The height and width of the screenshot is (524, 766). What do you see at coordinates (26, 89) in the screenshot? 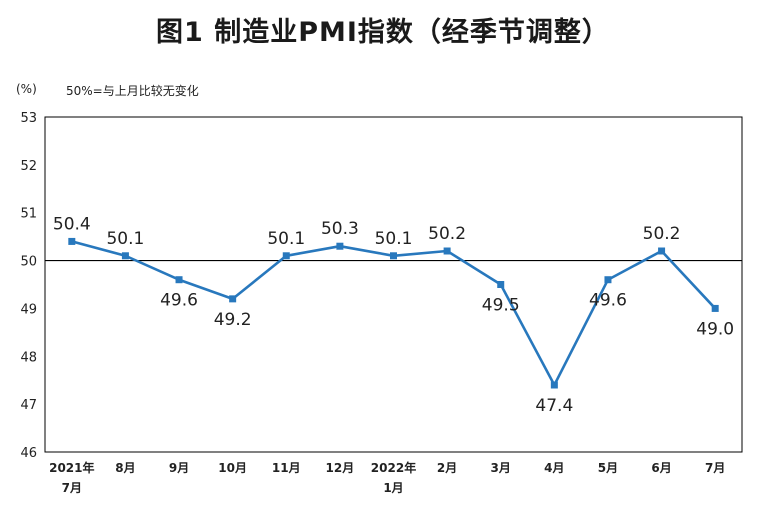
I see `y-axis-unit: (%)` at bounding box center [26, 89].